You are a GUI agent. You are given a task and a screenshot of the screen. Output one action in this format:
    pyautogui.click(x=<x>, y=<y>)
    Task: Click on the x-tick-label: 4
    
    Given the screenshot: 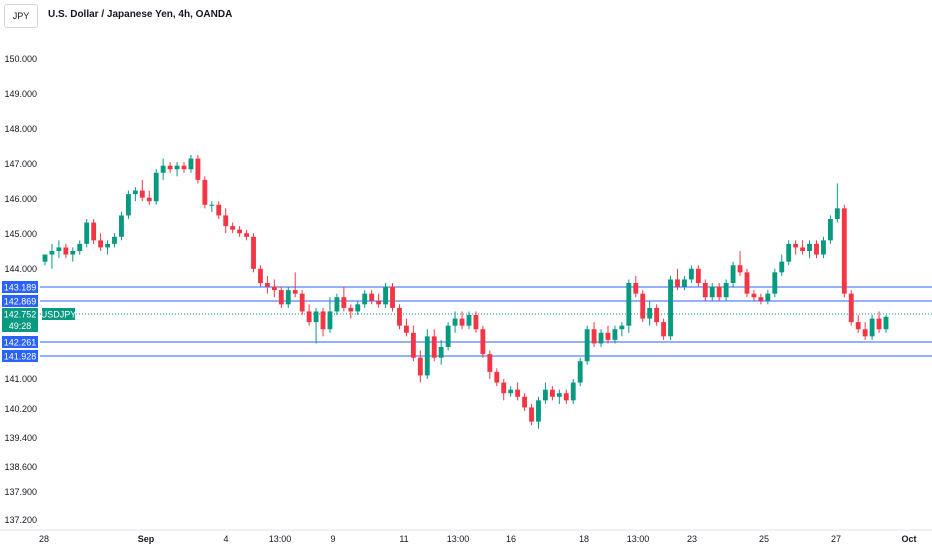 What is the action you would take?
    pyautogui.click(x=225, y=539)
    